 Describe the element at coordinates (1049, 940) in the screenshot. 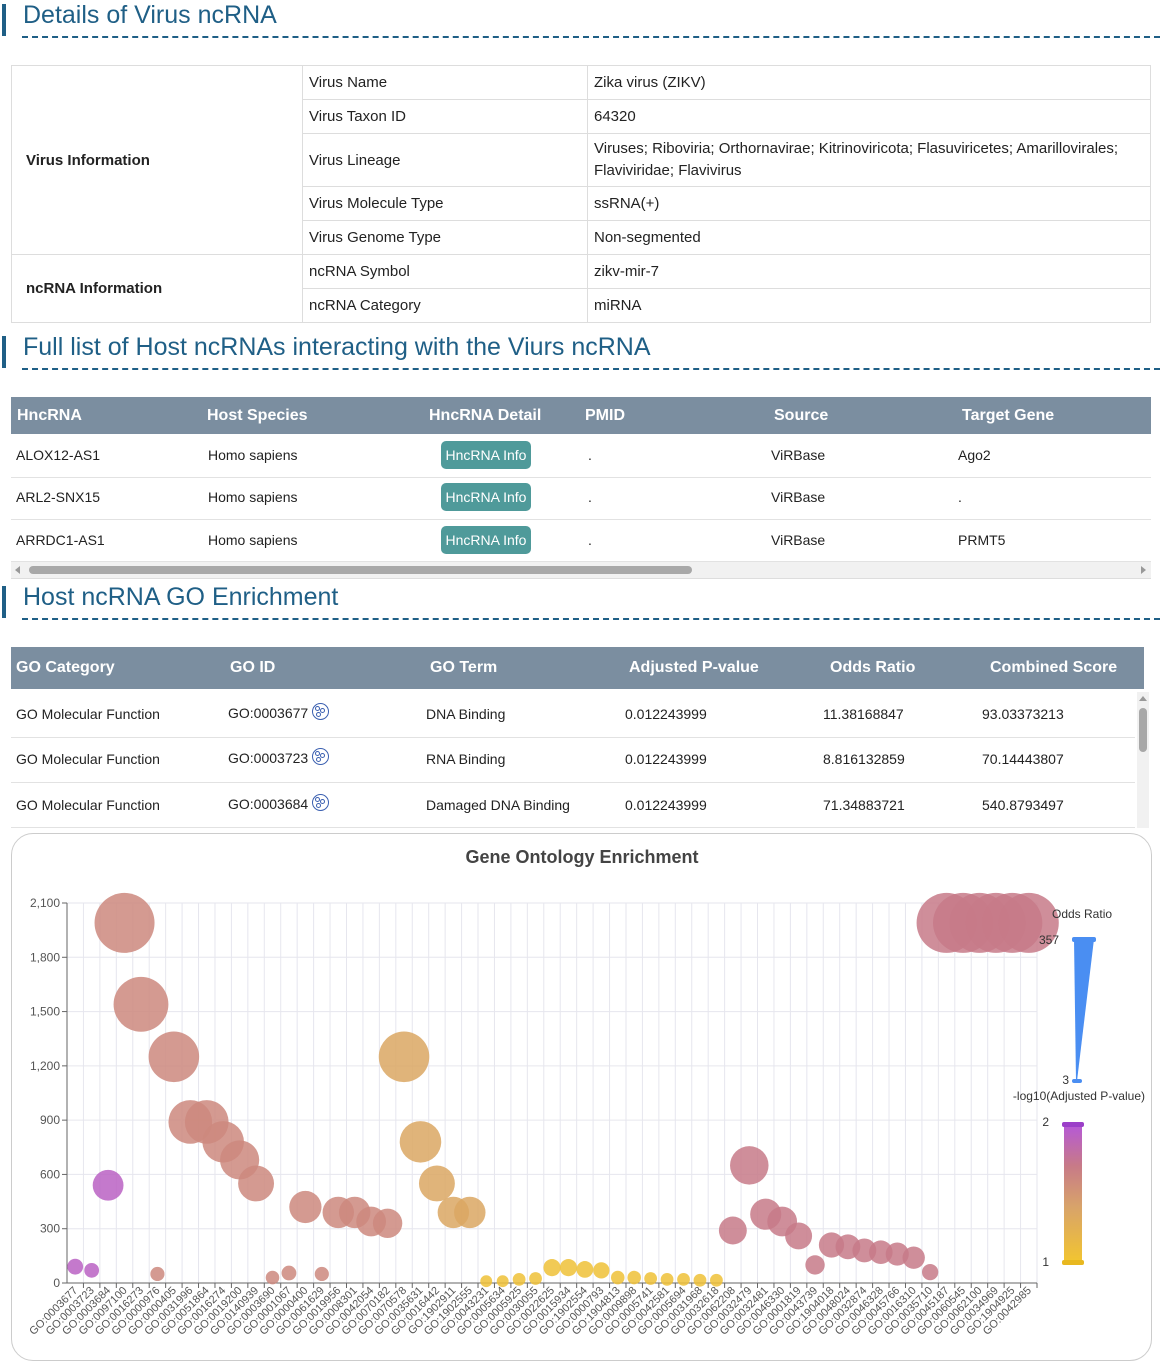

I see `size-legend-max: 357` at that location.